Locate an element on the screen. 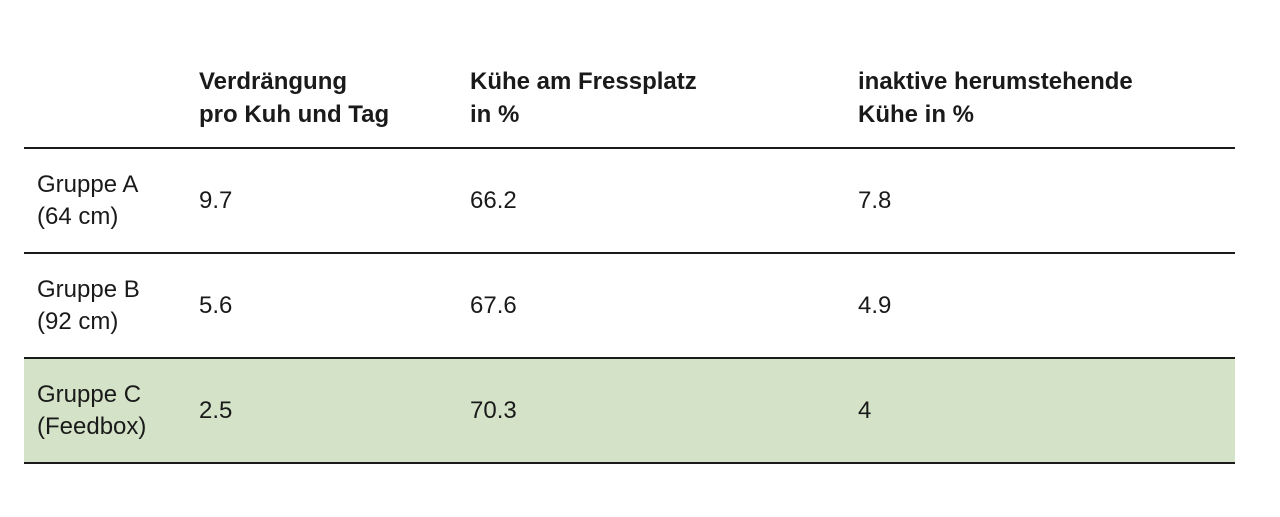 This screenshot has height=517, width=1280. value-cell: 4.9 is located at coordinates (1039, 306).